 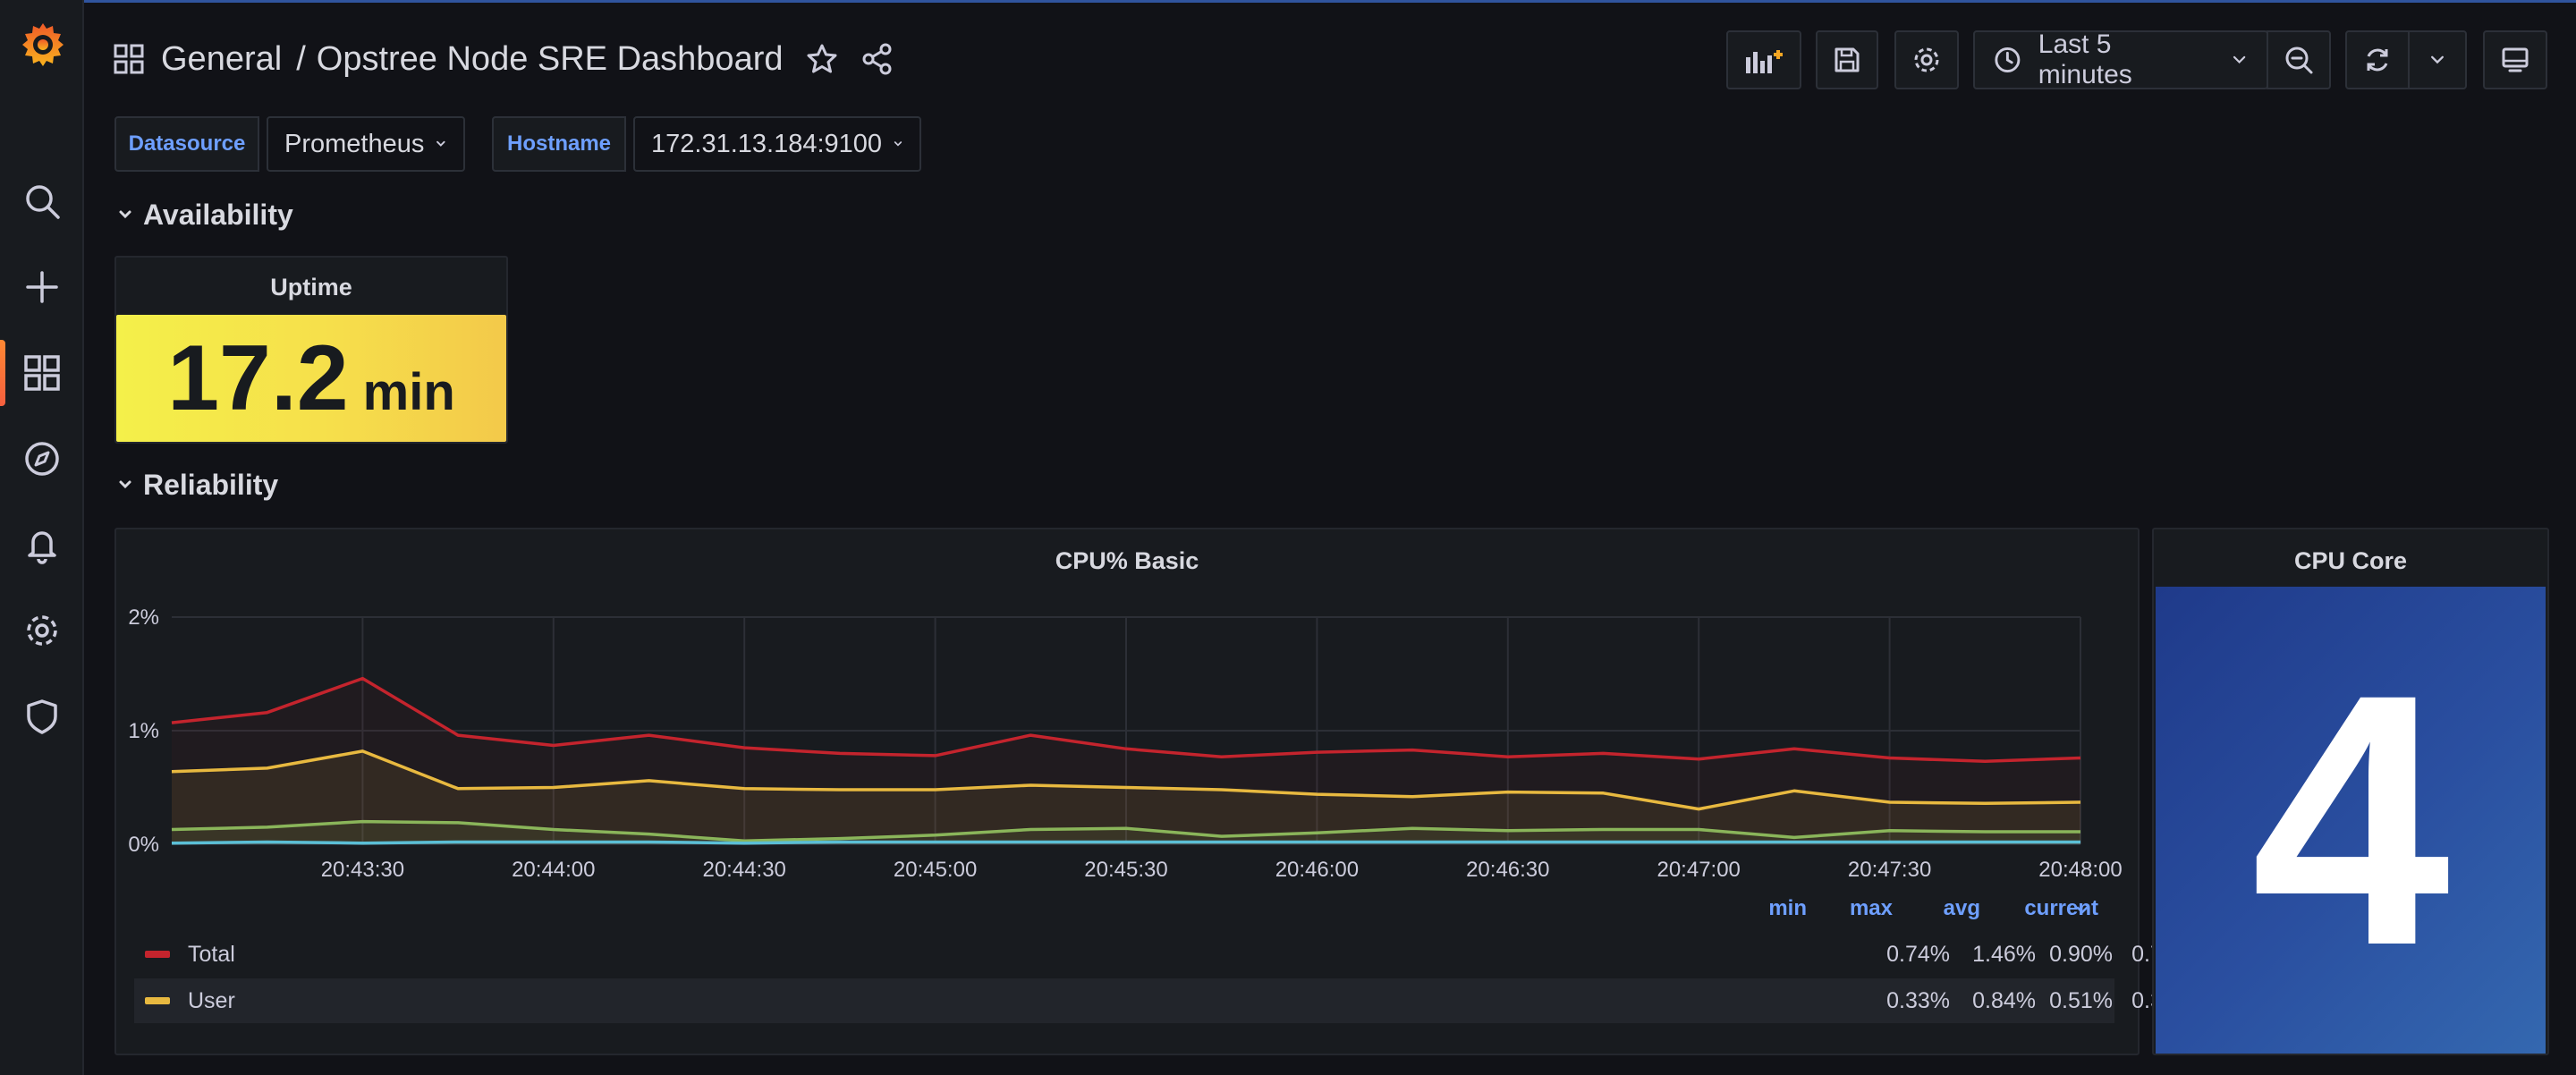 I want to click on time-range-label: Last 5 minutes, so click(x=2085, y=59).